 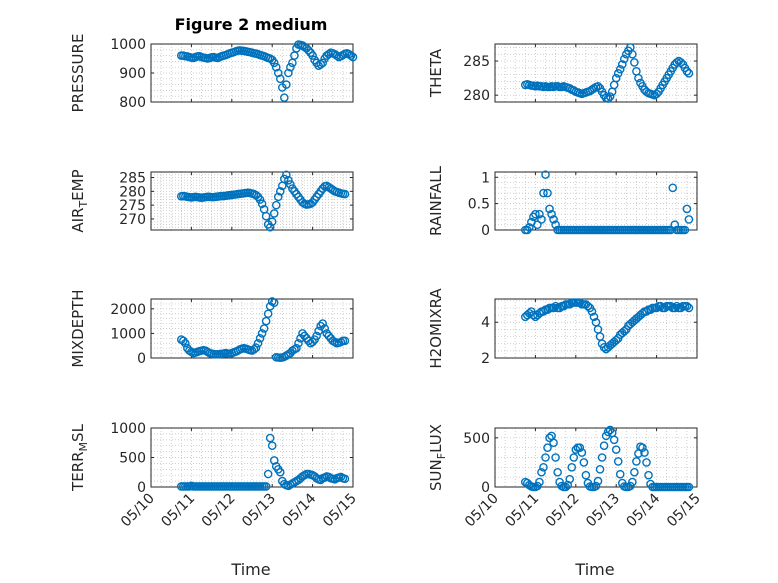 What do you see at coordinates (128, 310) in the screenshot?
I see `y-tick-label: 2000` at bounding box center [128, 310].